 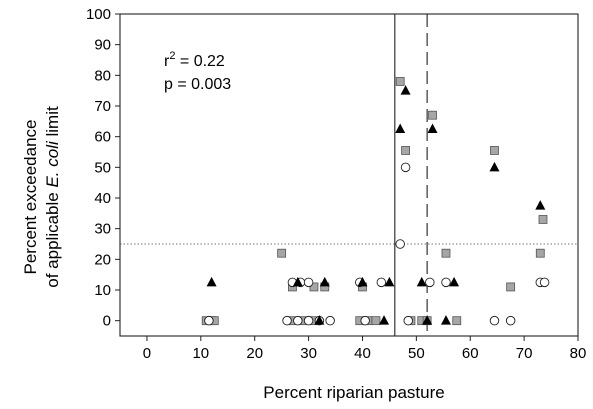 What do you see at coordinates (578, 353) in the screenshot?
I see `x-tick-label: 80` at bounding box center [578, 353].